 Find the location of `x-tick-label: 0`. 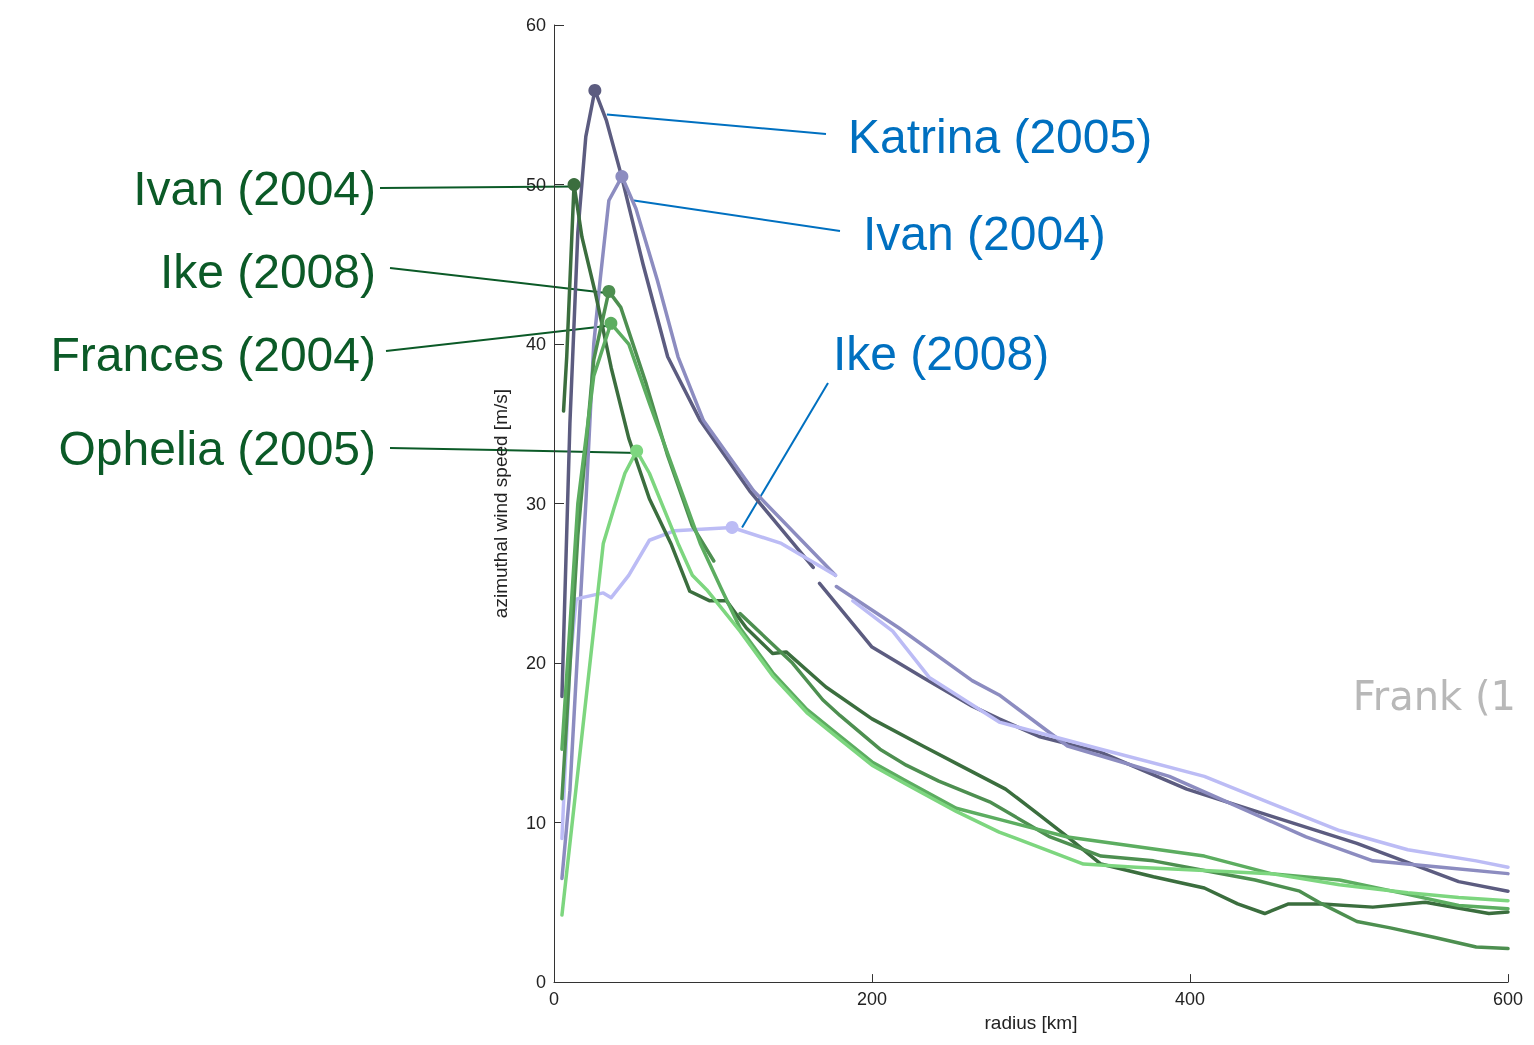

x-tick-label: 0 is located at coordinates (554, 999).